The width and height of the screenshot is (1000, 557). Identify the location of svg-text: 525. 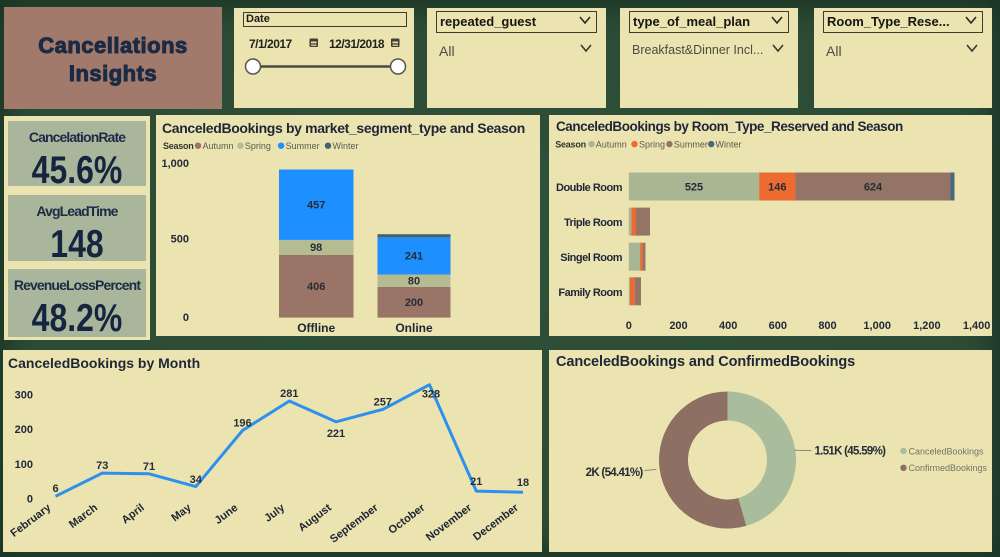
(694, 188).